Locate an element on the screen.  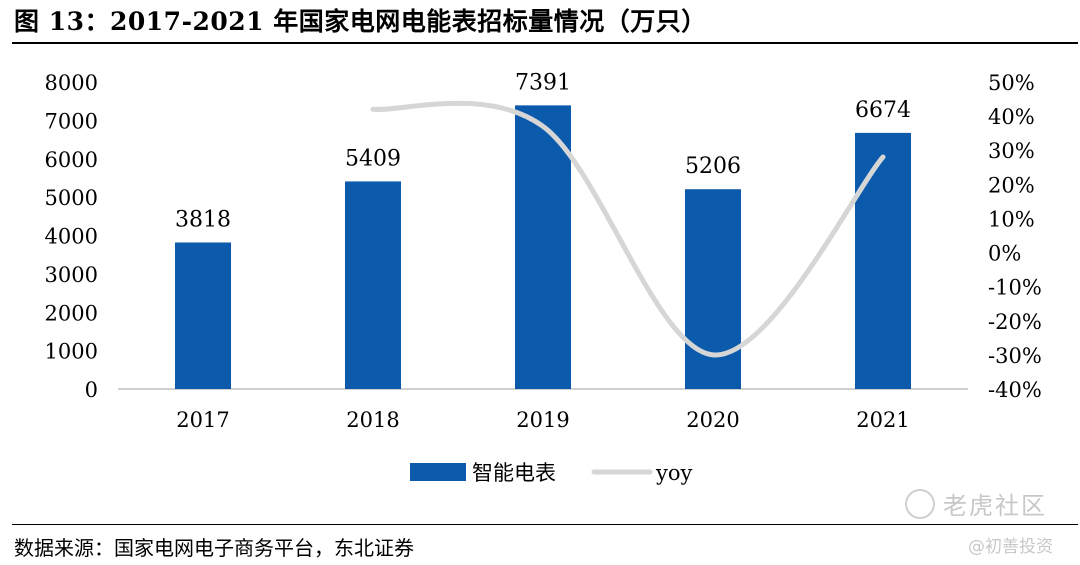
y-left-tick-label: 4000 is located at coordinates (71, 237).